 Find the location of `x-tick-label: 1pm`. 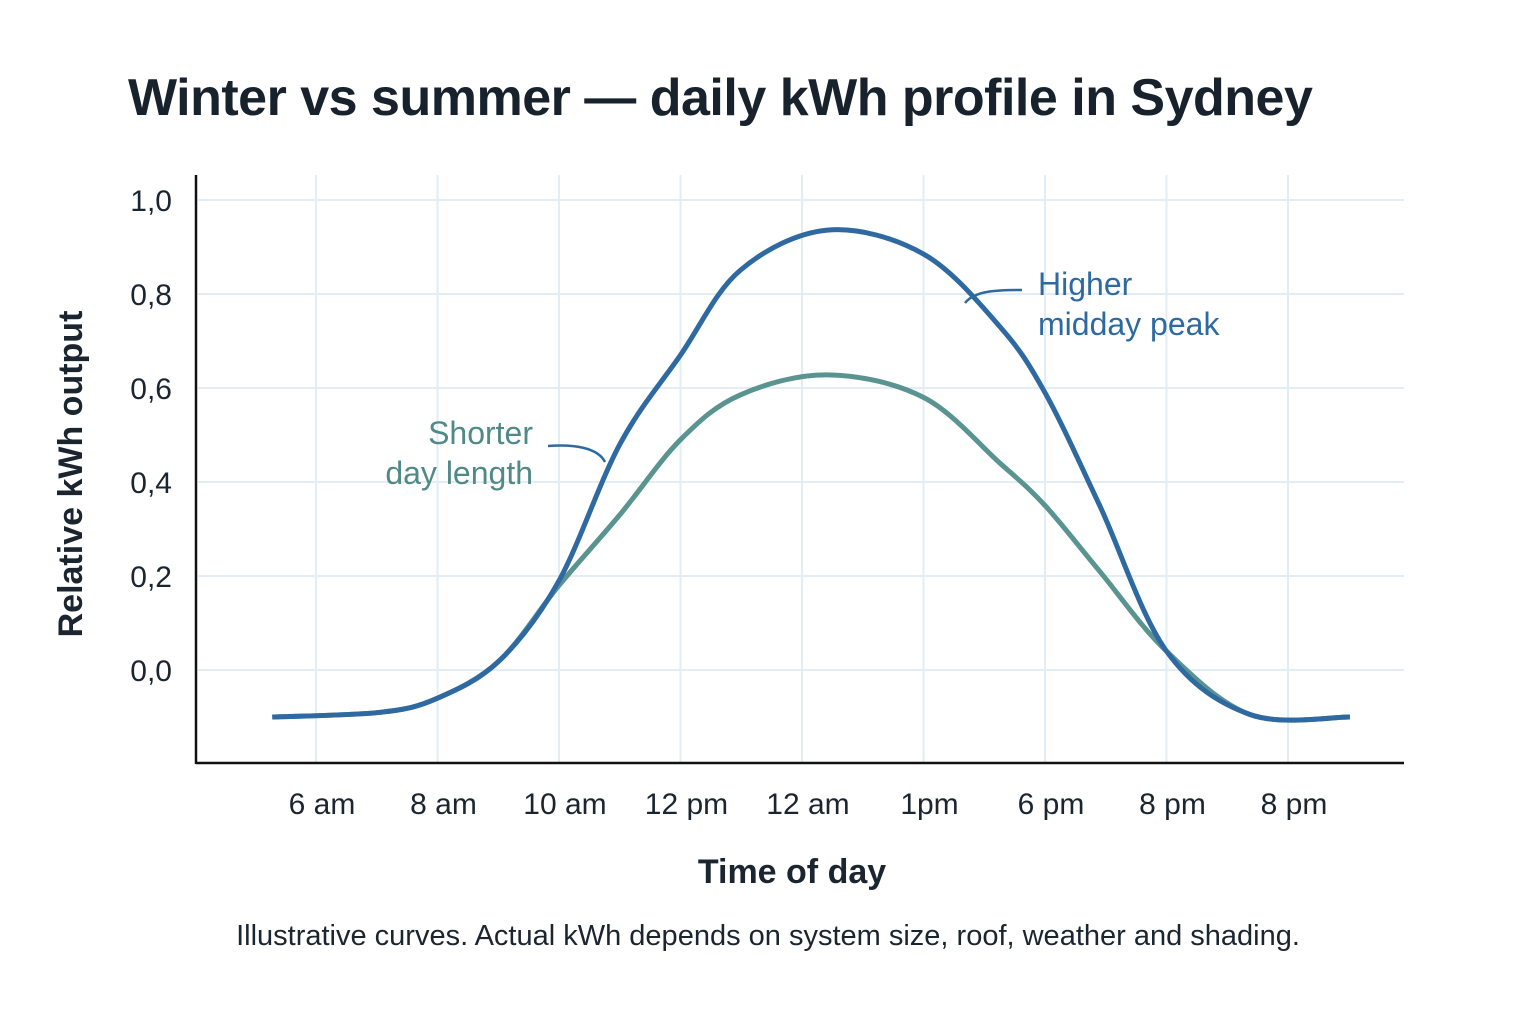

x-tick-label: 1pm is located at coordinates (929, 804).